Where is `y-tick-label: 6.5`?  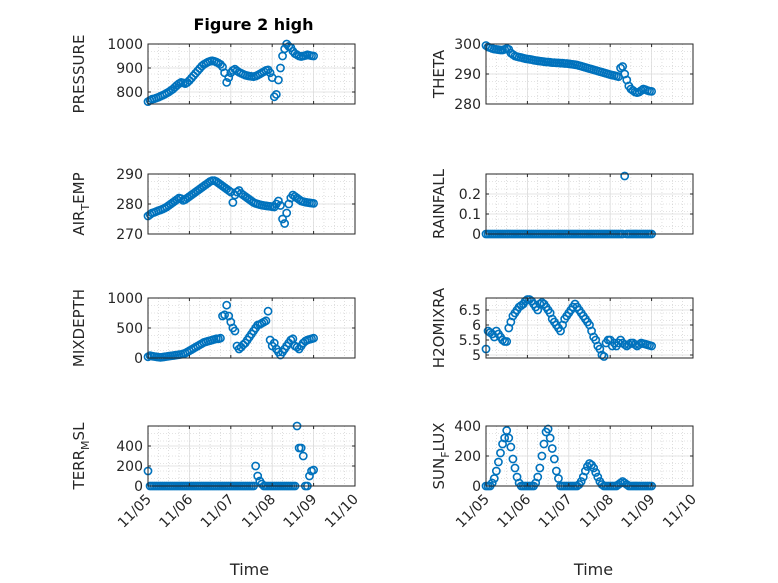
y-tick-label: 6.5 is located at coordinates (470, 311).